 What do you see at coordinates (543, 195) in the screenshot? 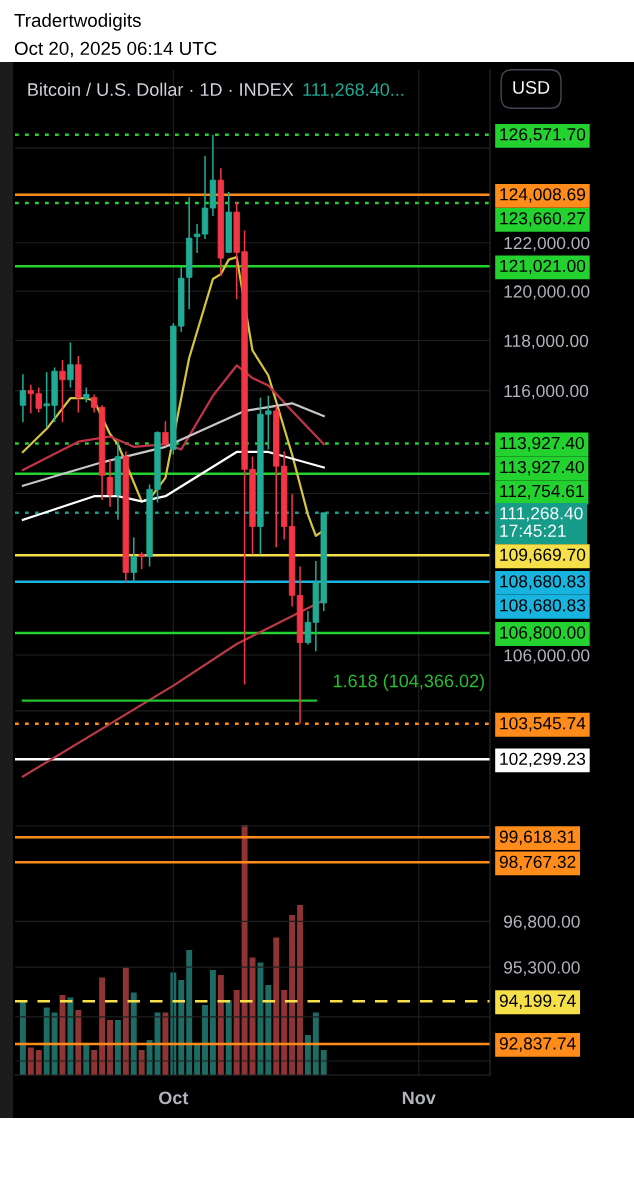
I see `ref-line-label: 124,008.69` at bounding box center [543, 195].